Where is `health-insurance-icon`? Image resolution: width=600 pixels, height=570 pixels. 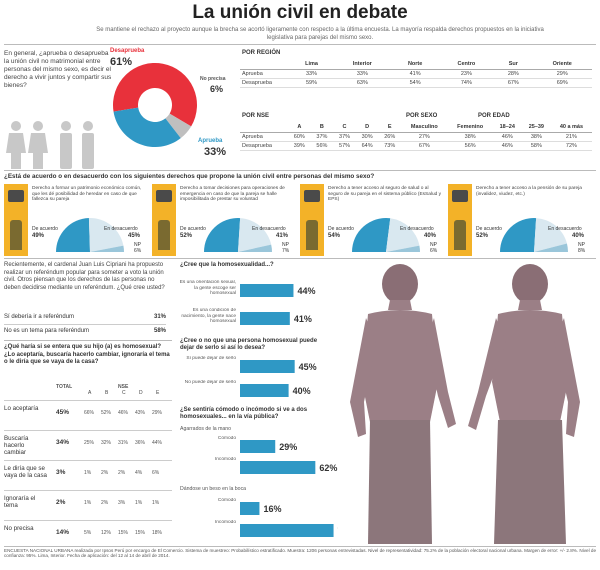
health-insurance-icon is located at coordinates (312, 220).